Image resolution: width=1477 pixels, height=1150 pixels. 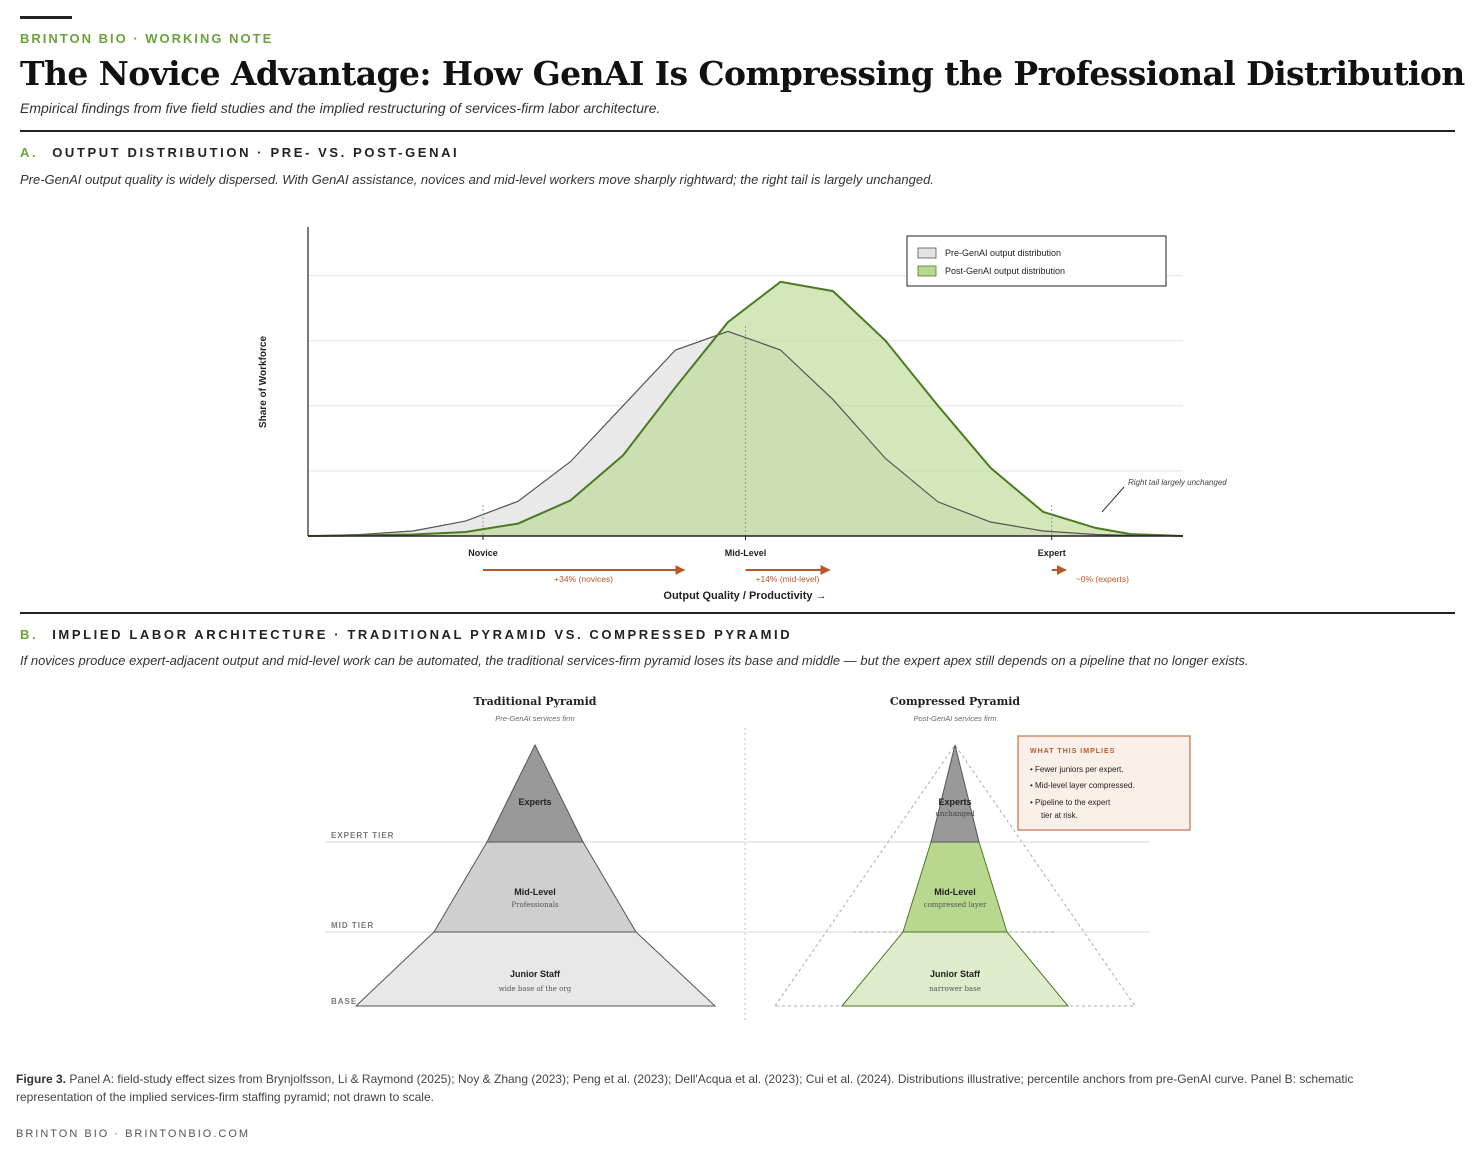 What do you see at coordinates (29, 152) in the screenshot?
I see `panel-a-letter: A.` at bounding box center [29, 152].